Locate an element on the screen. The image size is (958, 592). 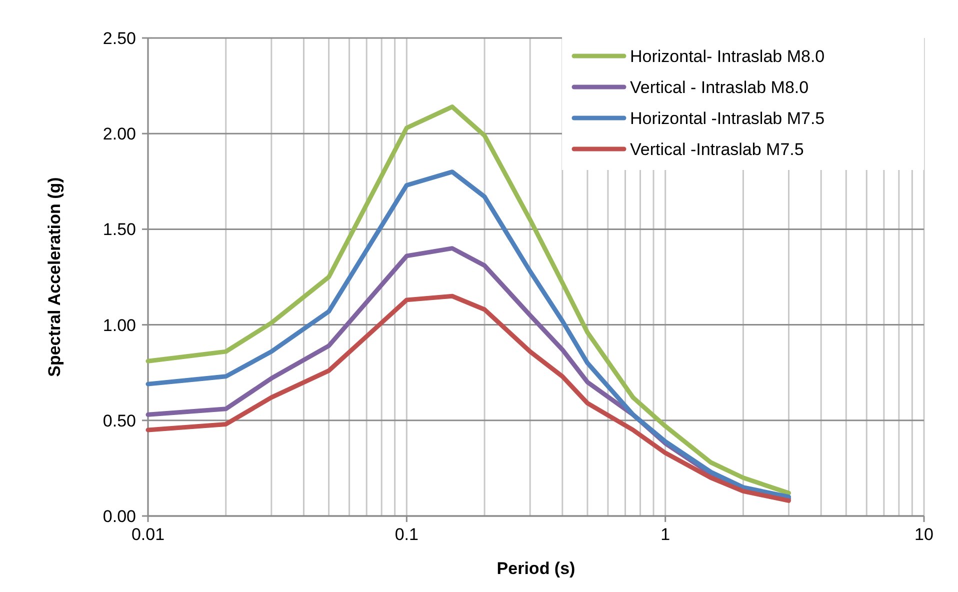
x-tick-label: 10 is located at coordinates (924, 534).